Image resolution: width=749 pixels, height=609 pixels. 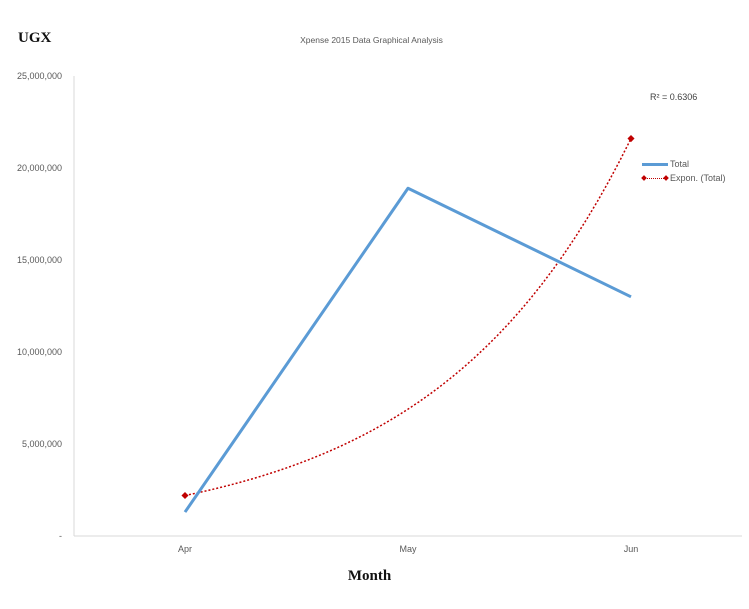 I want to click on legend: Total Expon. (Total), so click(x=683, y=171).